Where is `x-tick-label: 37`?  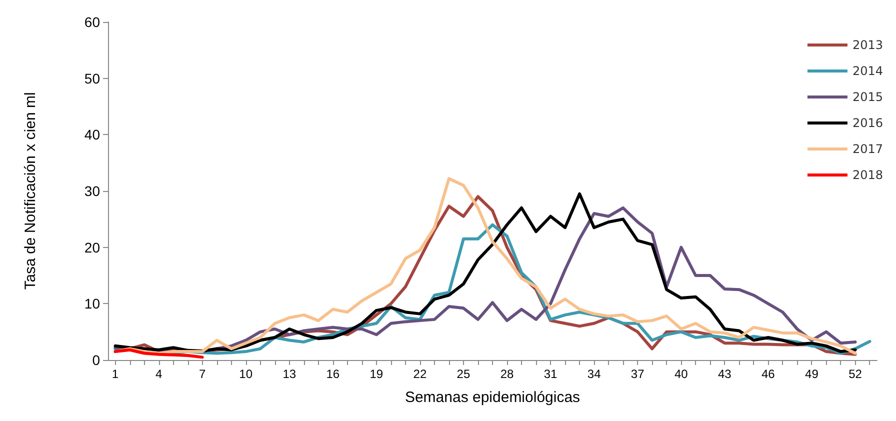 x-tick-label: 37 is located at coordinates (637, 374).